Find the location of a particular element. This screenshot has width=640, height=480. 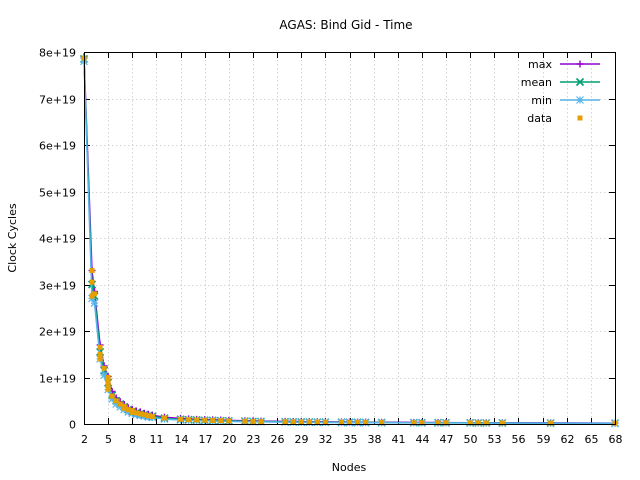

x-tick-label: 59 is located at coordinates (544, 439).